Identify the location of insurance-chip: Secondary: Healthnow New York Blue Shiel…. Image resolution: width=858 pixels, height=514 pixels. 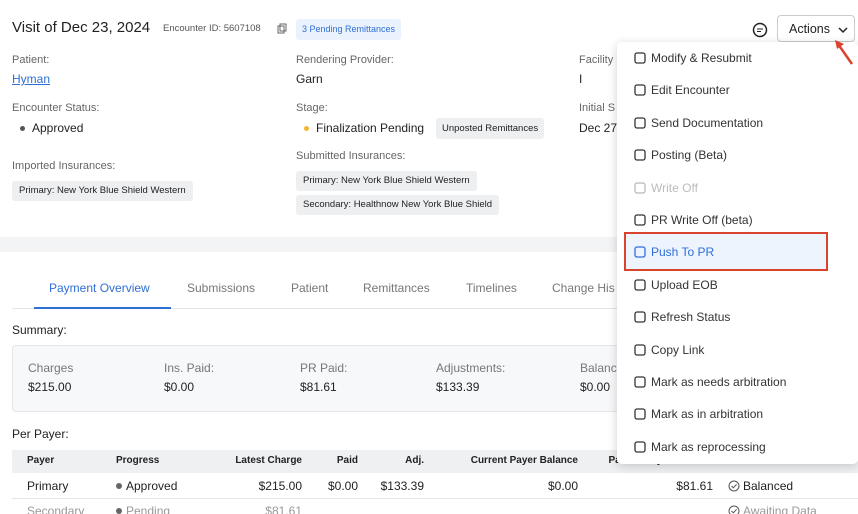
(398, 205).